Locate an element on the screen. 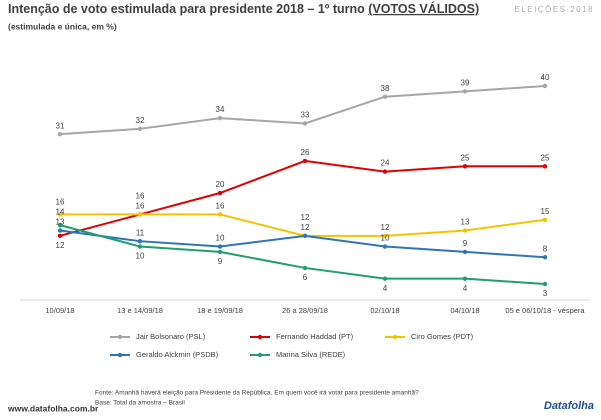  title-emphasis: (VOTOS VÁLIDOS) is located at coordinates (423, 8).